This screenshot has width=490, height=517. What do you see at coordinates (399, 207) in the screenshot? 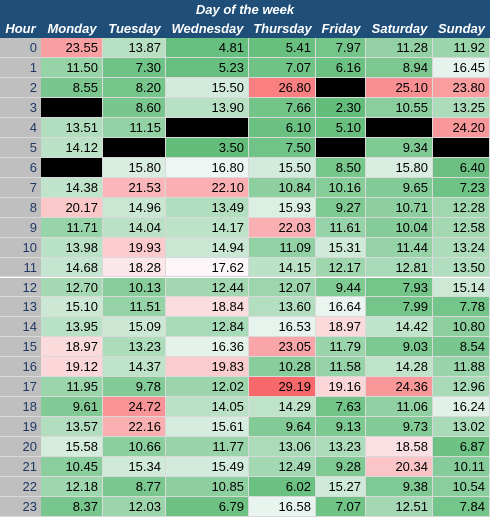
I see `value-cell: 10.71` at bounding box center [399, 207].